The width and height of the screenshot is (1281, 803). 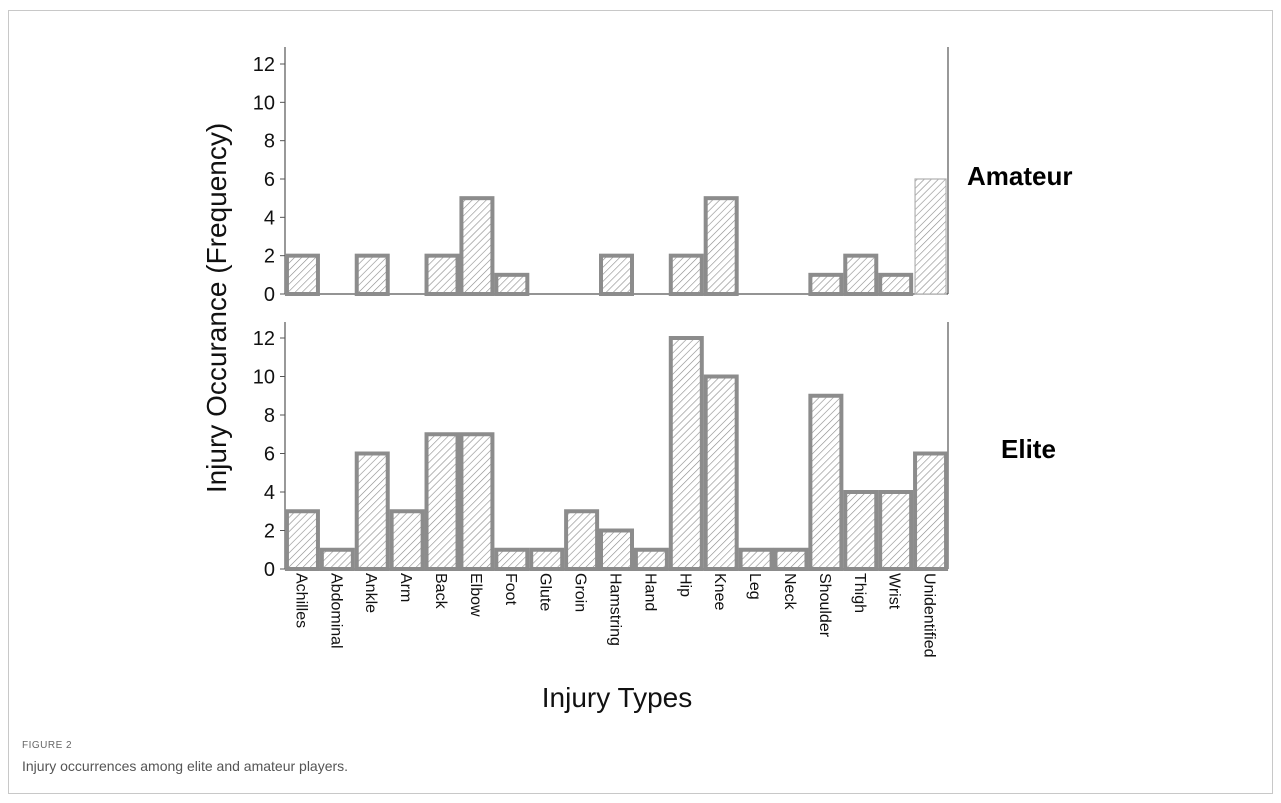 I want to click on x-category-label-hip: Hip, so click(x=684, y=585).